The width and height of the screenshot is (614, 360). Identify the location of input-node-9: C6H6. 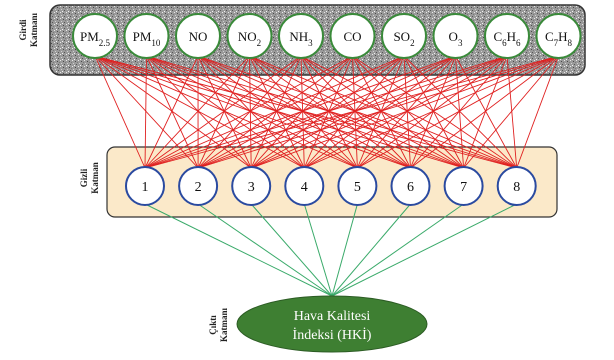
(507, 36).